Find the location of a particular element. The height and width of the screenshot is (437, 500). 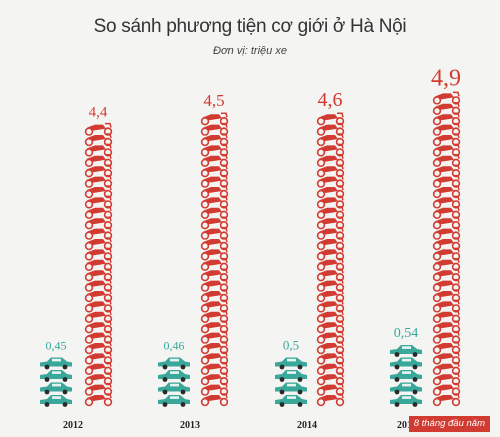

motorbike-bar-2014 is located at coordinates (330, 259).